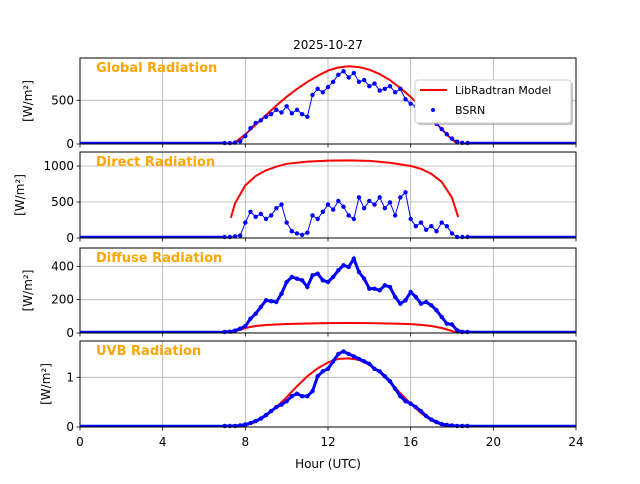 The height and width of the screenshot is (484, 640). Describe the element at coordinates (70, 333) in the screenshot. I see `y-tick-label: 0` at that location.